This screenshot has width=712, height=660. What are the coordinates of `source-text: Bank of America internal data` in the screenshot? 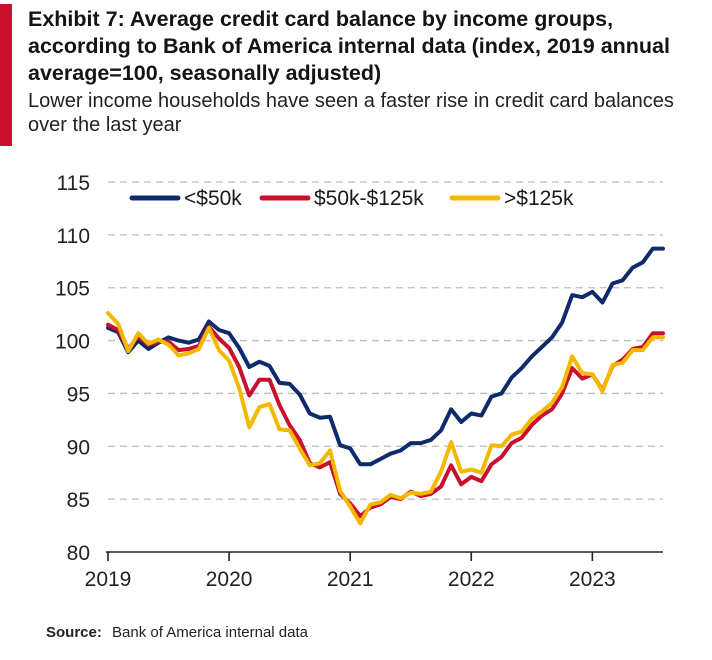 It's located at (210, 632).